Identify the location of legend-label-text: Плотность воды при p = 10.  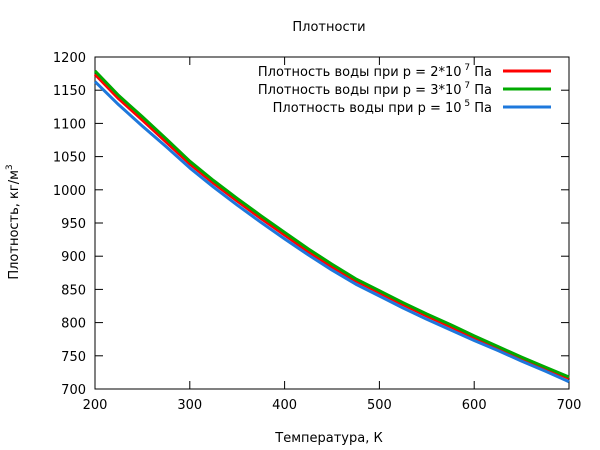
(367, 108).